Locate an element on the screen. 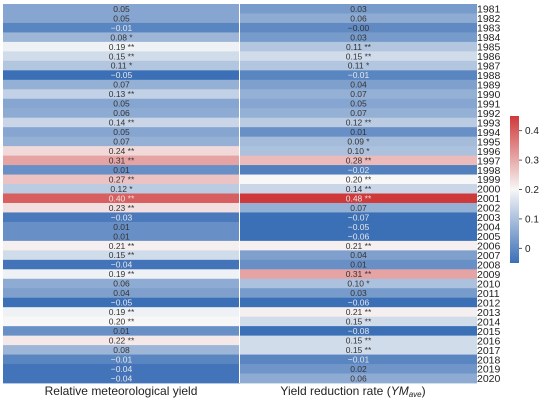  year-tick-label: 2015 is located at coordinates (489, 332).